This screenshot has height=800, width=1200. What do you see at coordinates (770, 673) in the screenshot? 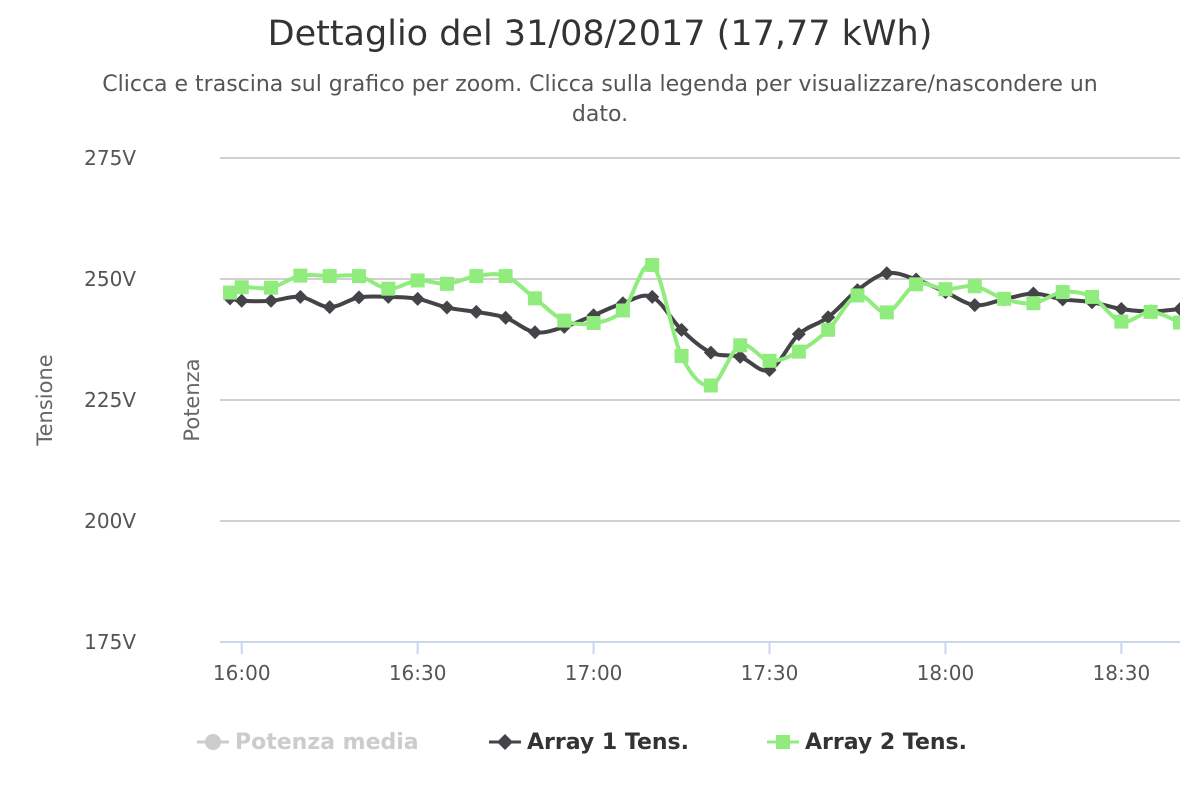
I see `x-tick-label-1730: 17:30` at bounding box center [770, 673].